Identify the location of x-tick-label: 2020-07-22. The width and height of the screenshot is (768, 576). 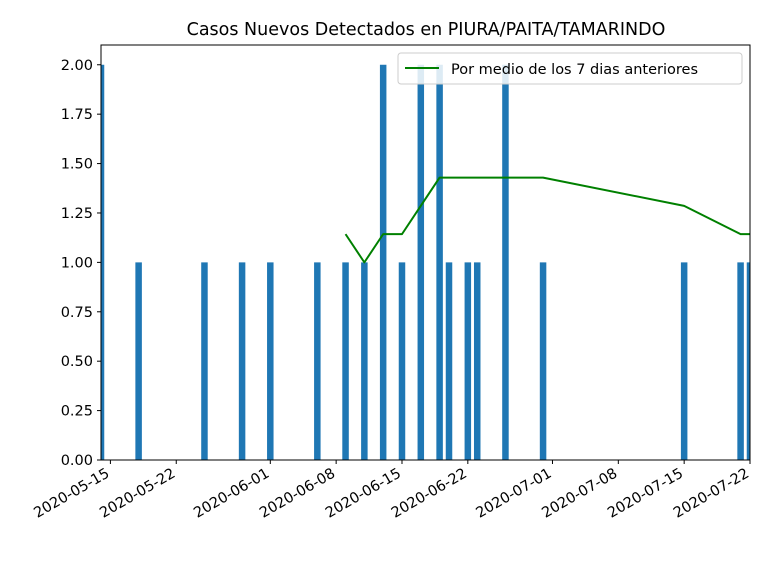
(711, 494).